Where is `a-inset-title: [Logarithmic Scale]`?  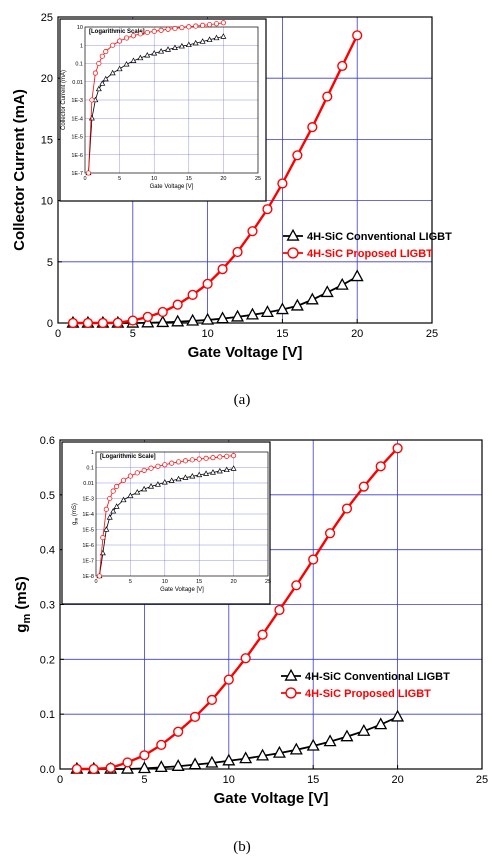
a-inset-title: [Logarithmic Scale] is located at coordinates (117, 32).